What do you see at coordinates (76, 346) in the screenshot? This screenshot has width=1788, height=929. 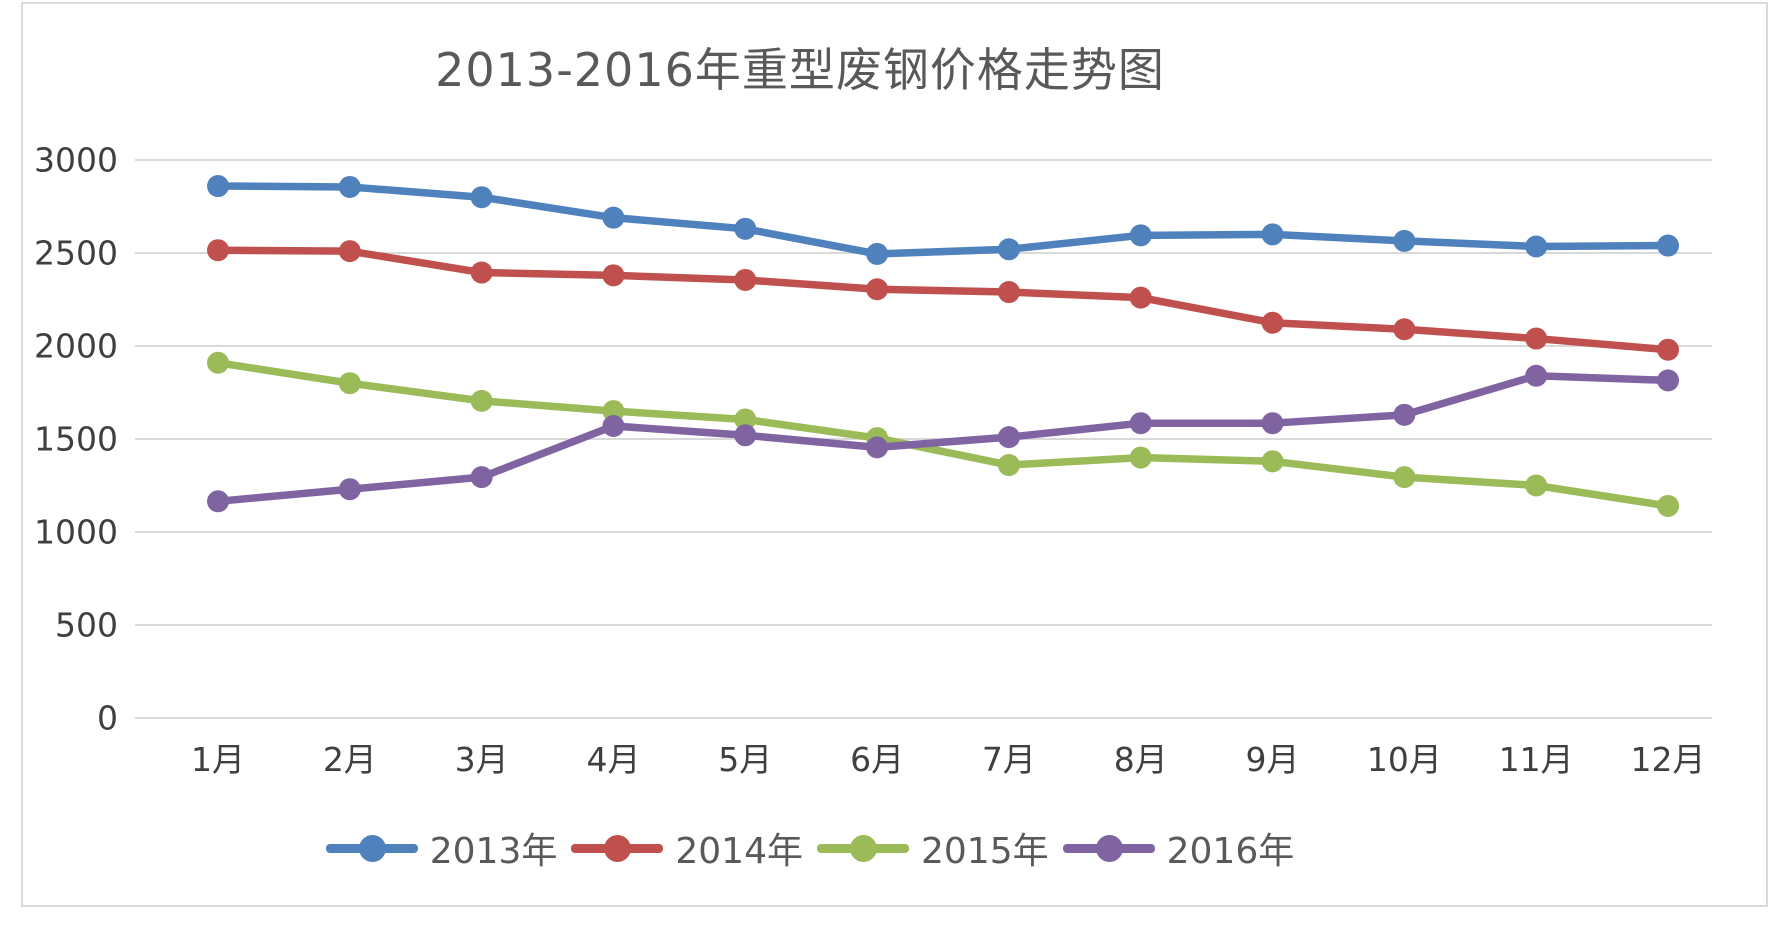 I see `y-axis-tick-label: 2000` at bounding box center [76, 346].